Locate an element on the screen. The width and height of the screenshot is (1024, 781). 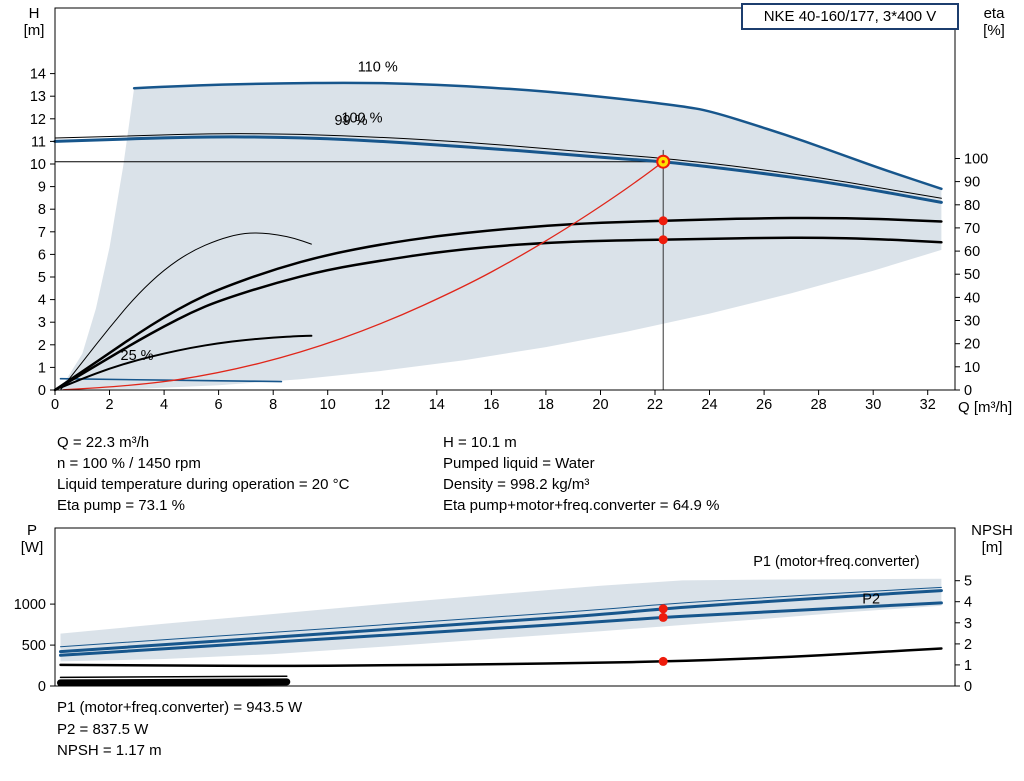
left-tick-label: 9 is located at coordinates (42, 188).